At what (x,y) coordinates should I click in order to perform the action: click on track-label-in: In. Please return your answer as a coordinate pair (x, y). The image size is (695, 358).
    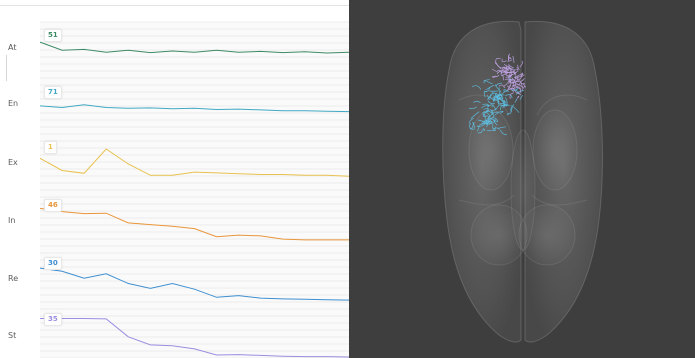
    Looking at the image, I should click on (12, 220).